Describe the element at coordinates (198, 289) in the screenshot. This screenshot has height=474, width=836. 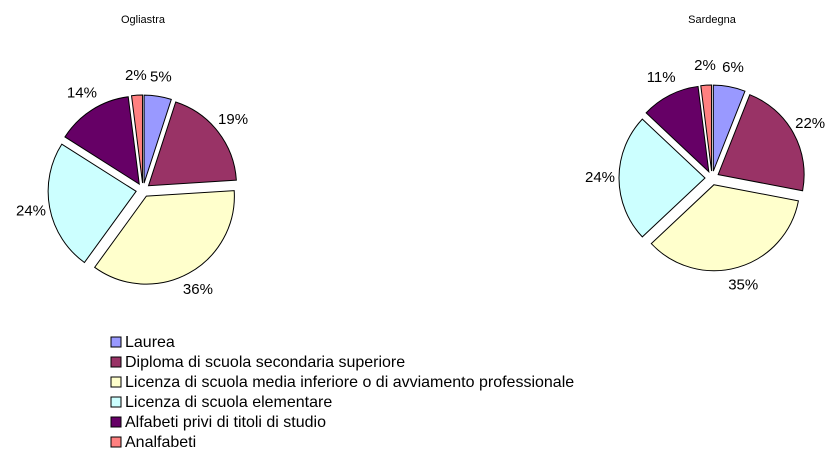
I see `data-label: 36%` at that location.